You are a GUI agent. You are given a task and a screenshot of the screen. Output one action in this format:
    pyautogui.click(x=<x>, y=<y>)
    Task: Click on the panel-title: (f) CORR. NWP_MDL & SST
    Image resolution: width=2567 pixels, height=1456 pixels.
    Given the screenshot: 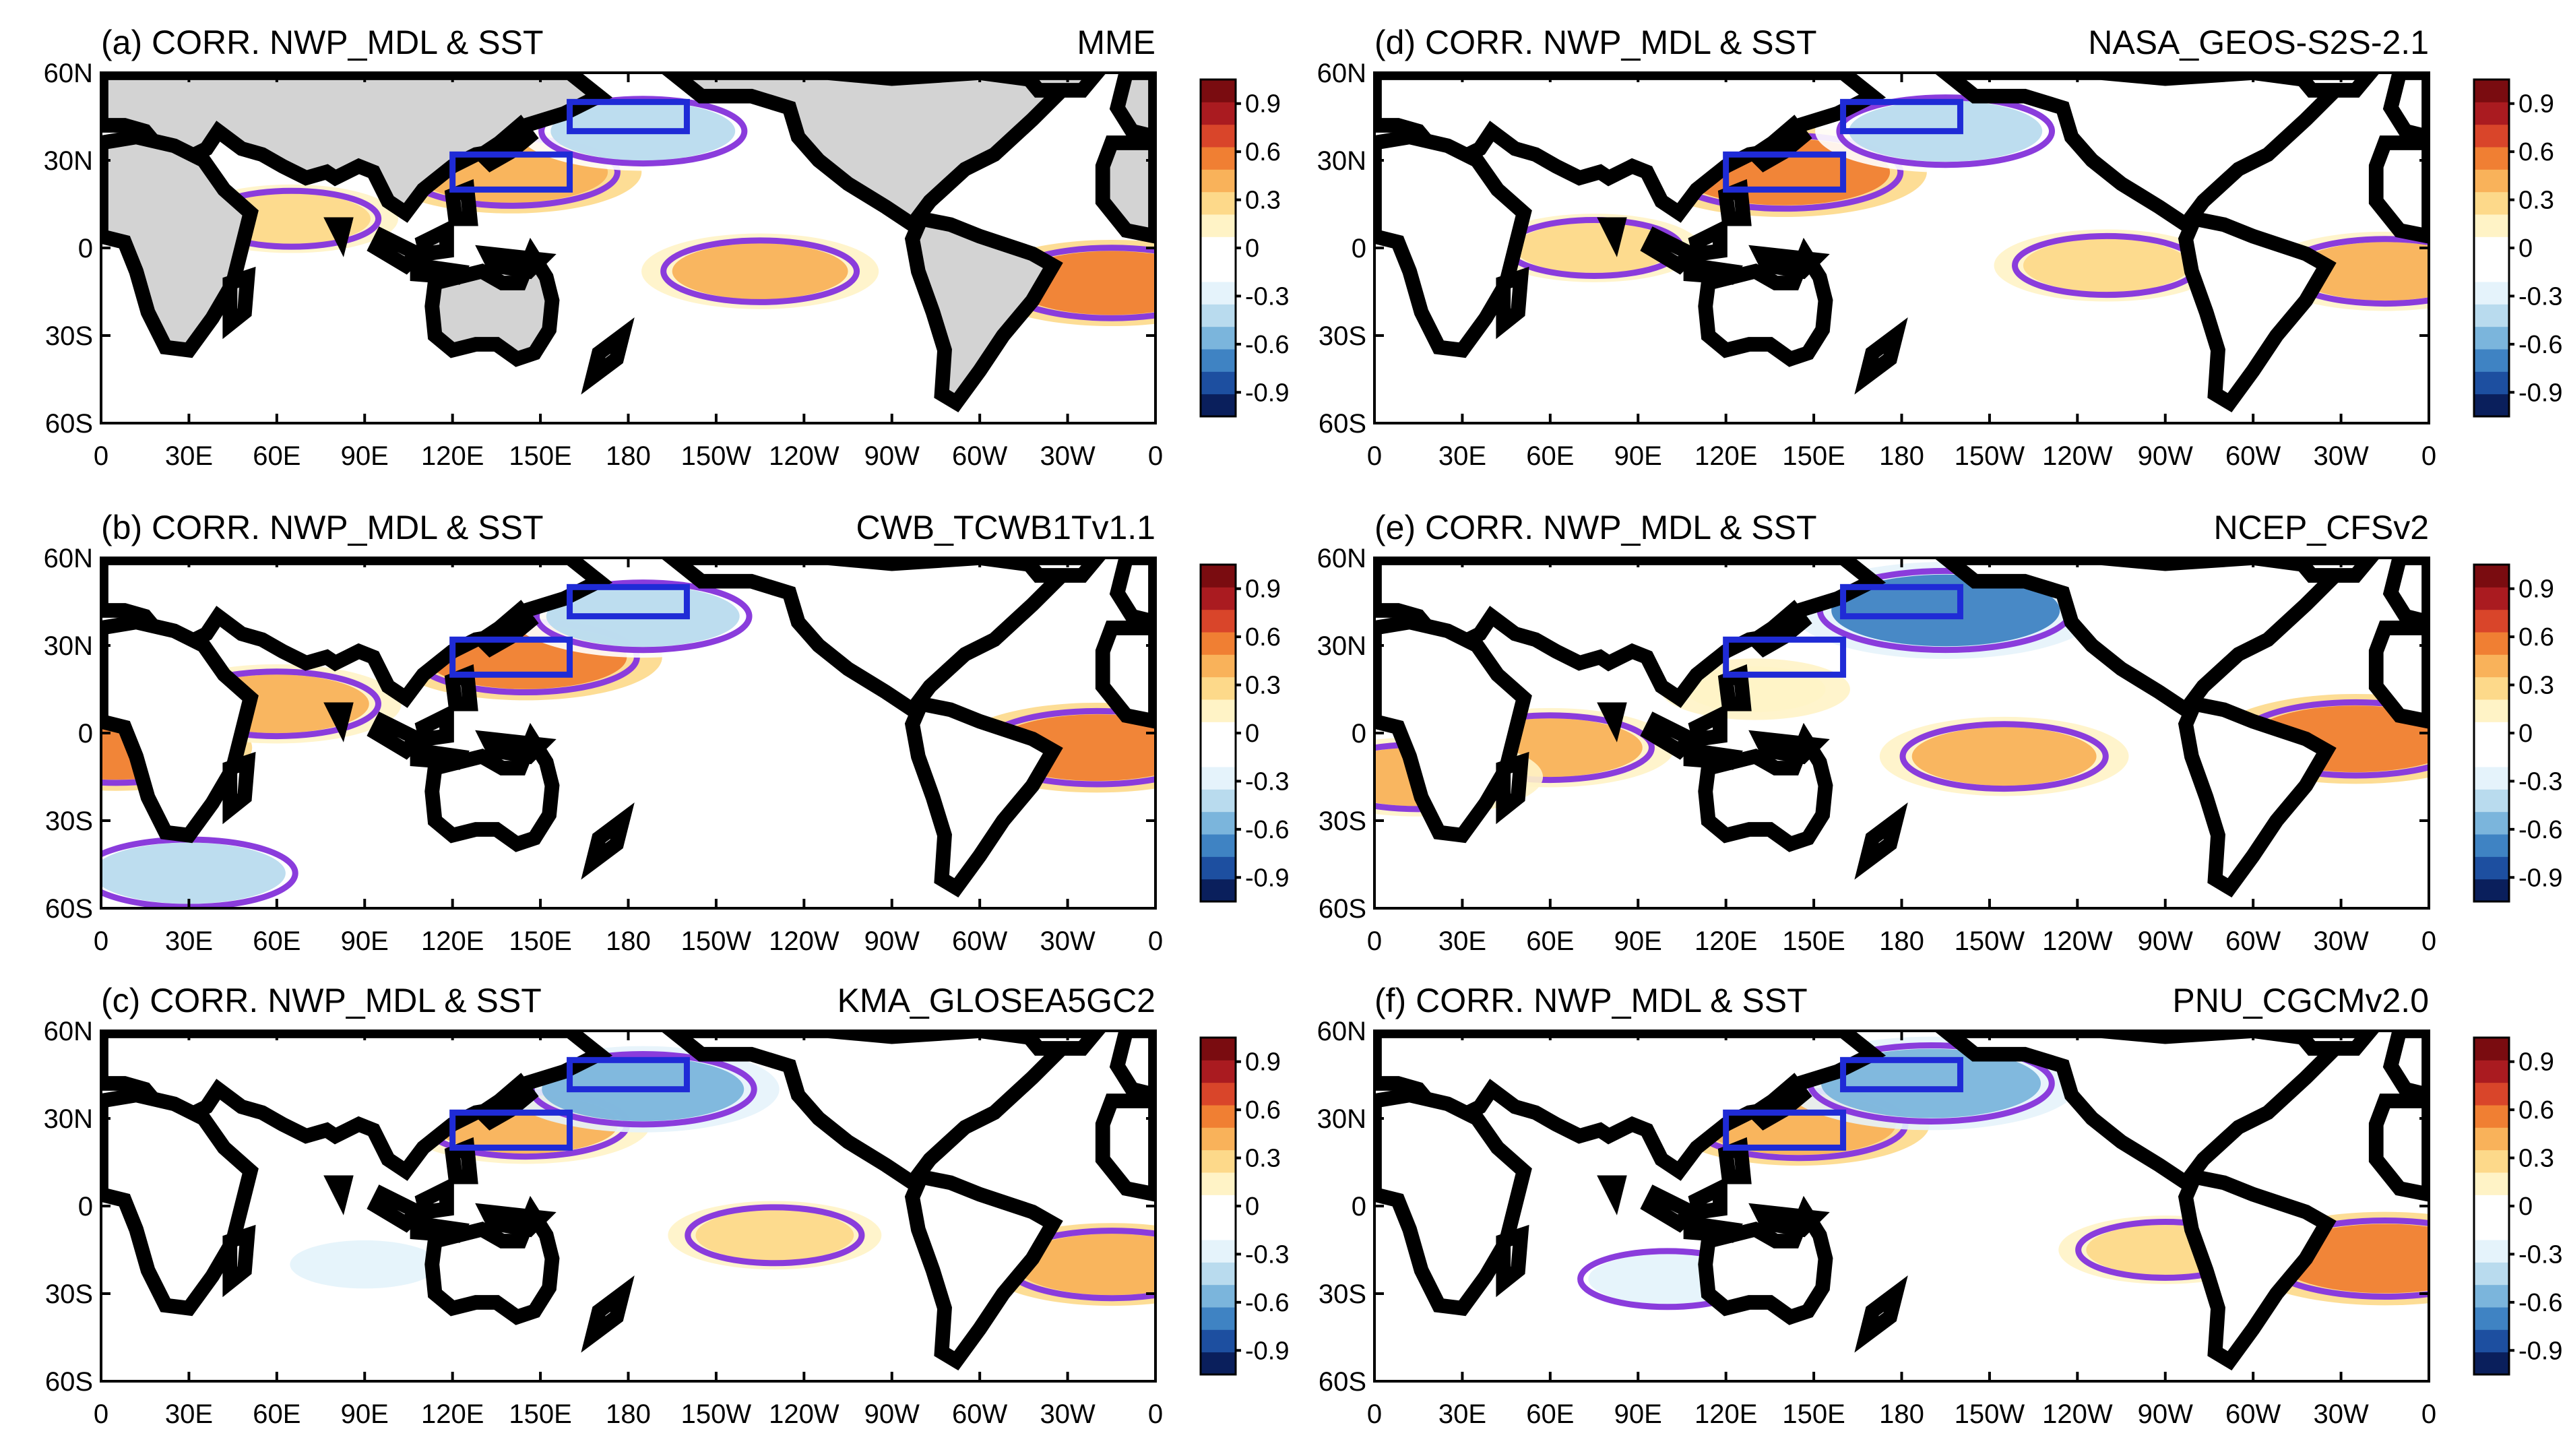 What is the action you would take?
    pyautogui.click(x=1591, y=1001)
    